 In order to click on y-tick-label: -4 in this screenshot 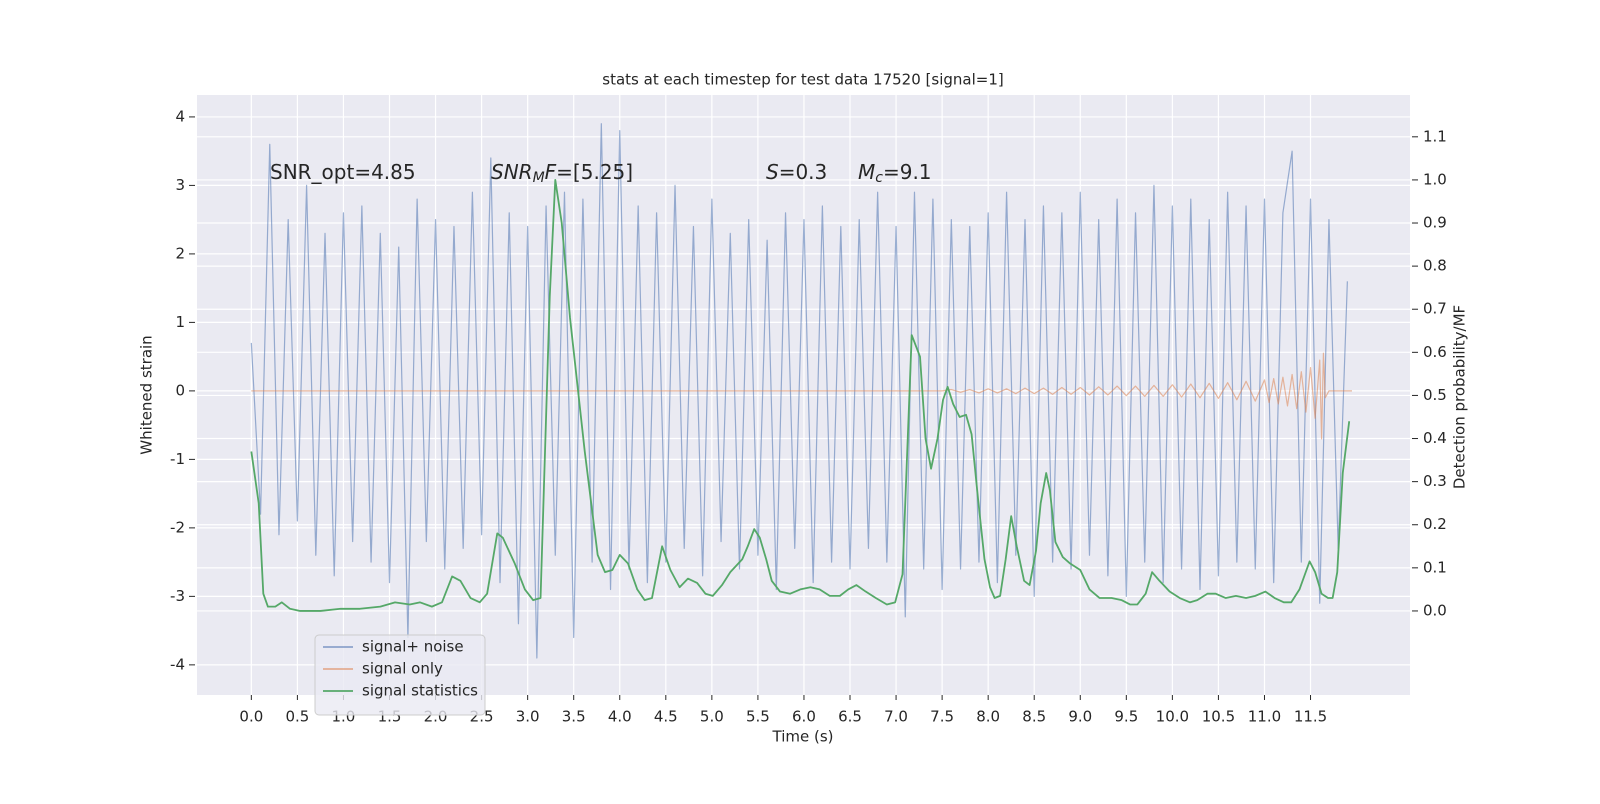, I will do `click(177, 664)`.